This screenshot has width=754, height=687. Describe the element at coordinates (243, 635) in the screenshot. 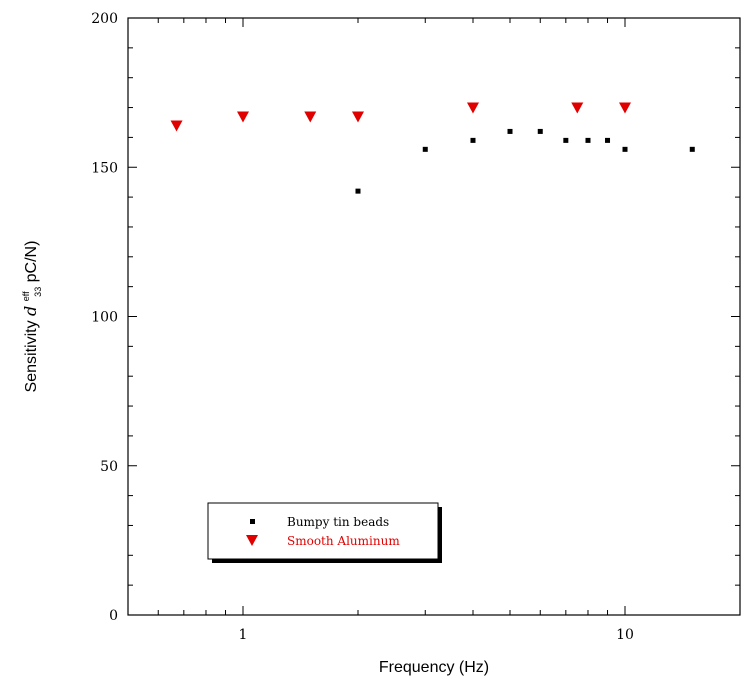

I see `x-tick-label: 1` at that location.